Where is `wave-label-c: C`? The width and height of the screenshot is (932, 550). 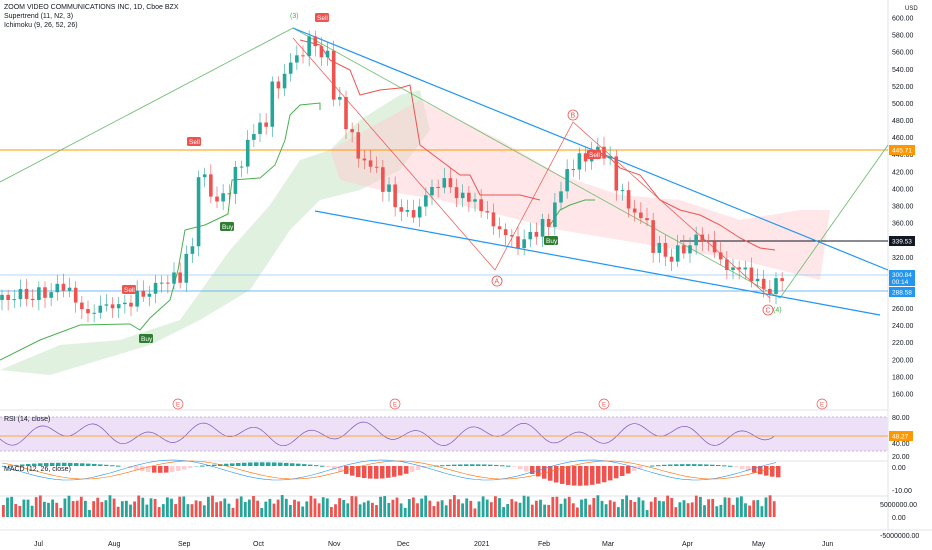 wave-label-c: C is located at coordinates (768, 311).